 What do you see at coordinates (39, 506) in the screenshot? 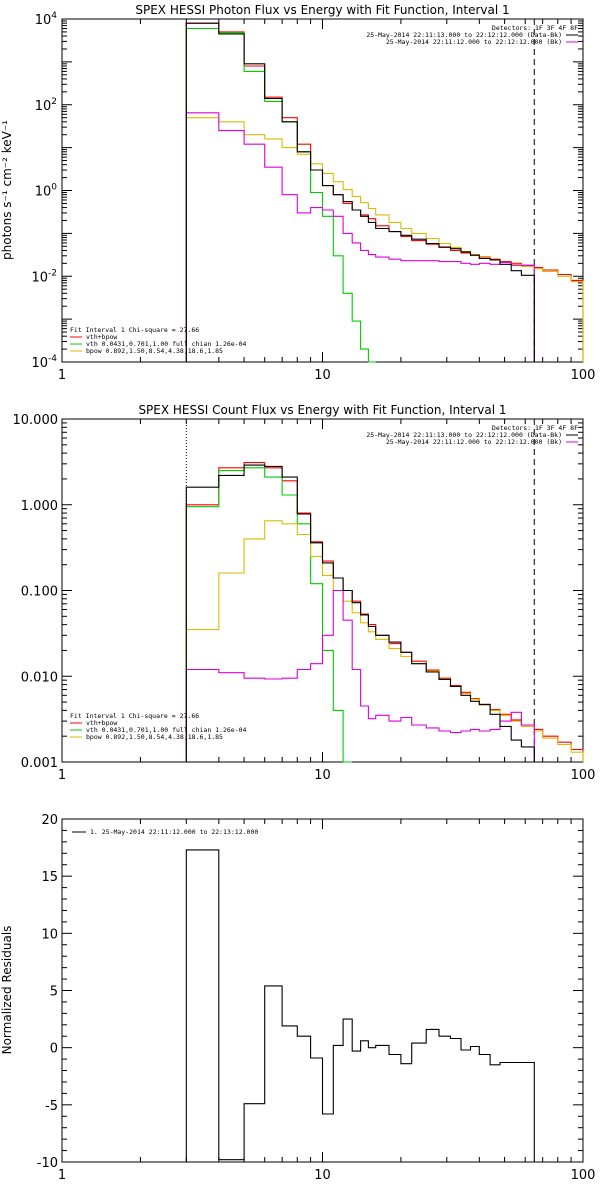
I see `y-tick-label: 1.000` at bounding box center [39, 506].